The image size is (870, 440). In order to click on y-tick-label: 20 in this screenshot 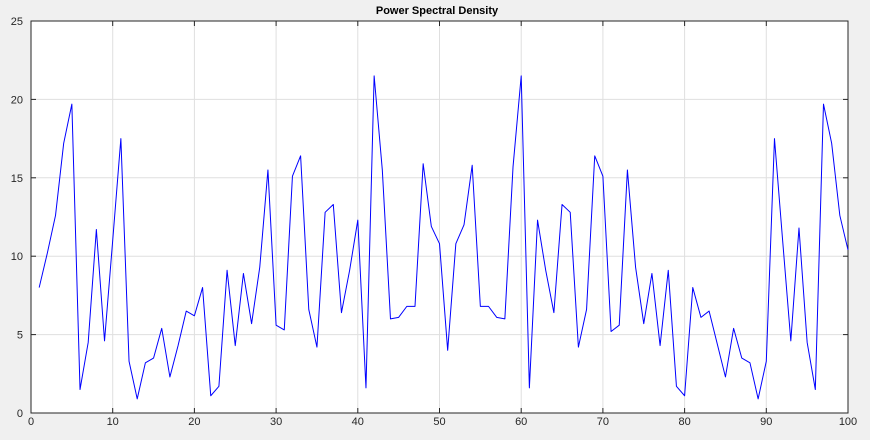, I will do `click(17, 100)`.